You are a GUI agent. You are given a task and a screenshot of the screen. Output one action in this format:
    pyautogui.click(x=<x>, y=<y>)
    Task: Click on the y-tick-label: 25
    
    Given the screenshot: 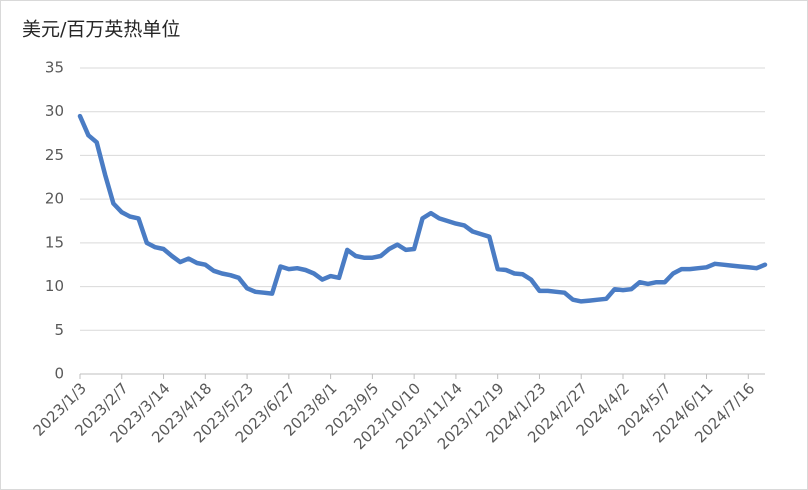 What is the action you would take?
    pyautogui.click(x=54, y=155)
    